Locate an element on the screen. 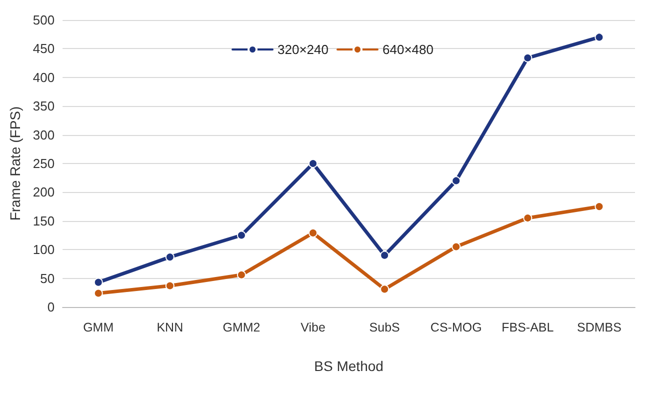 The width and height of the screenshot is (665, 404). y-tick-label: 0 is located at coordinates (51, 307).